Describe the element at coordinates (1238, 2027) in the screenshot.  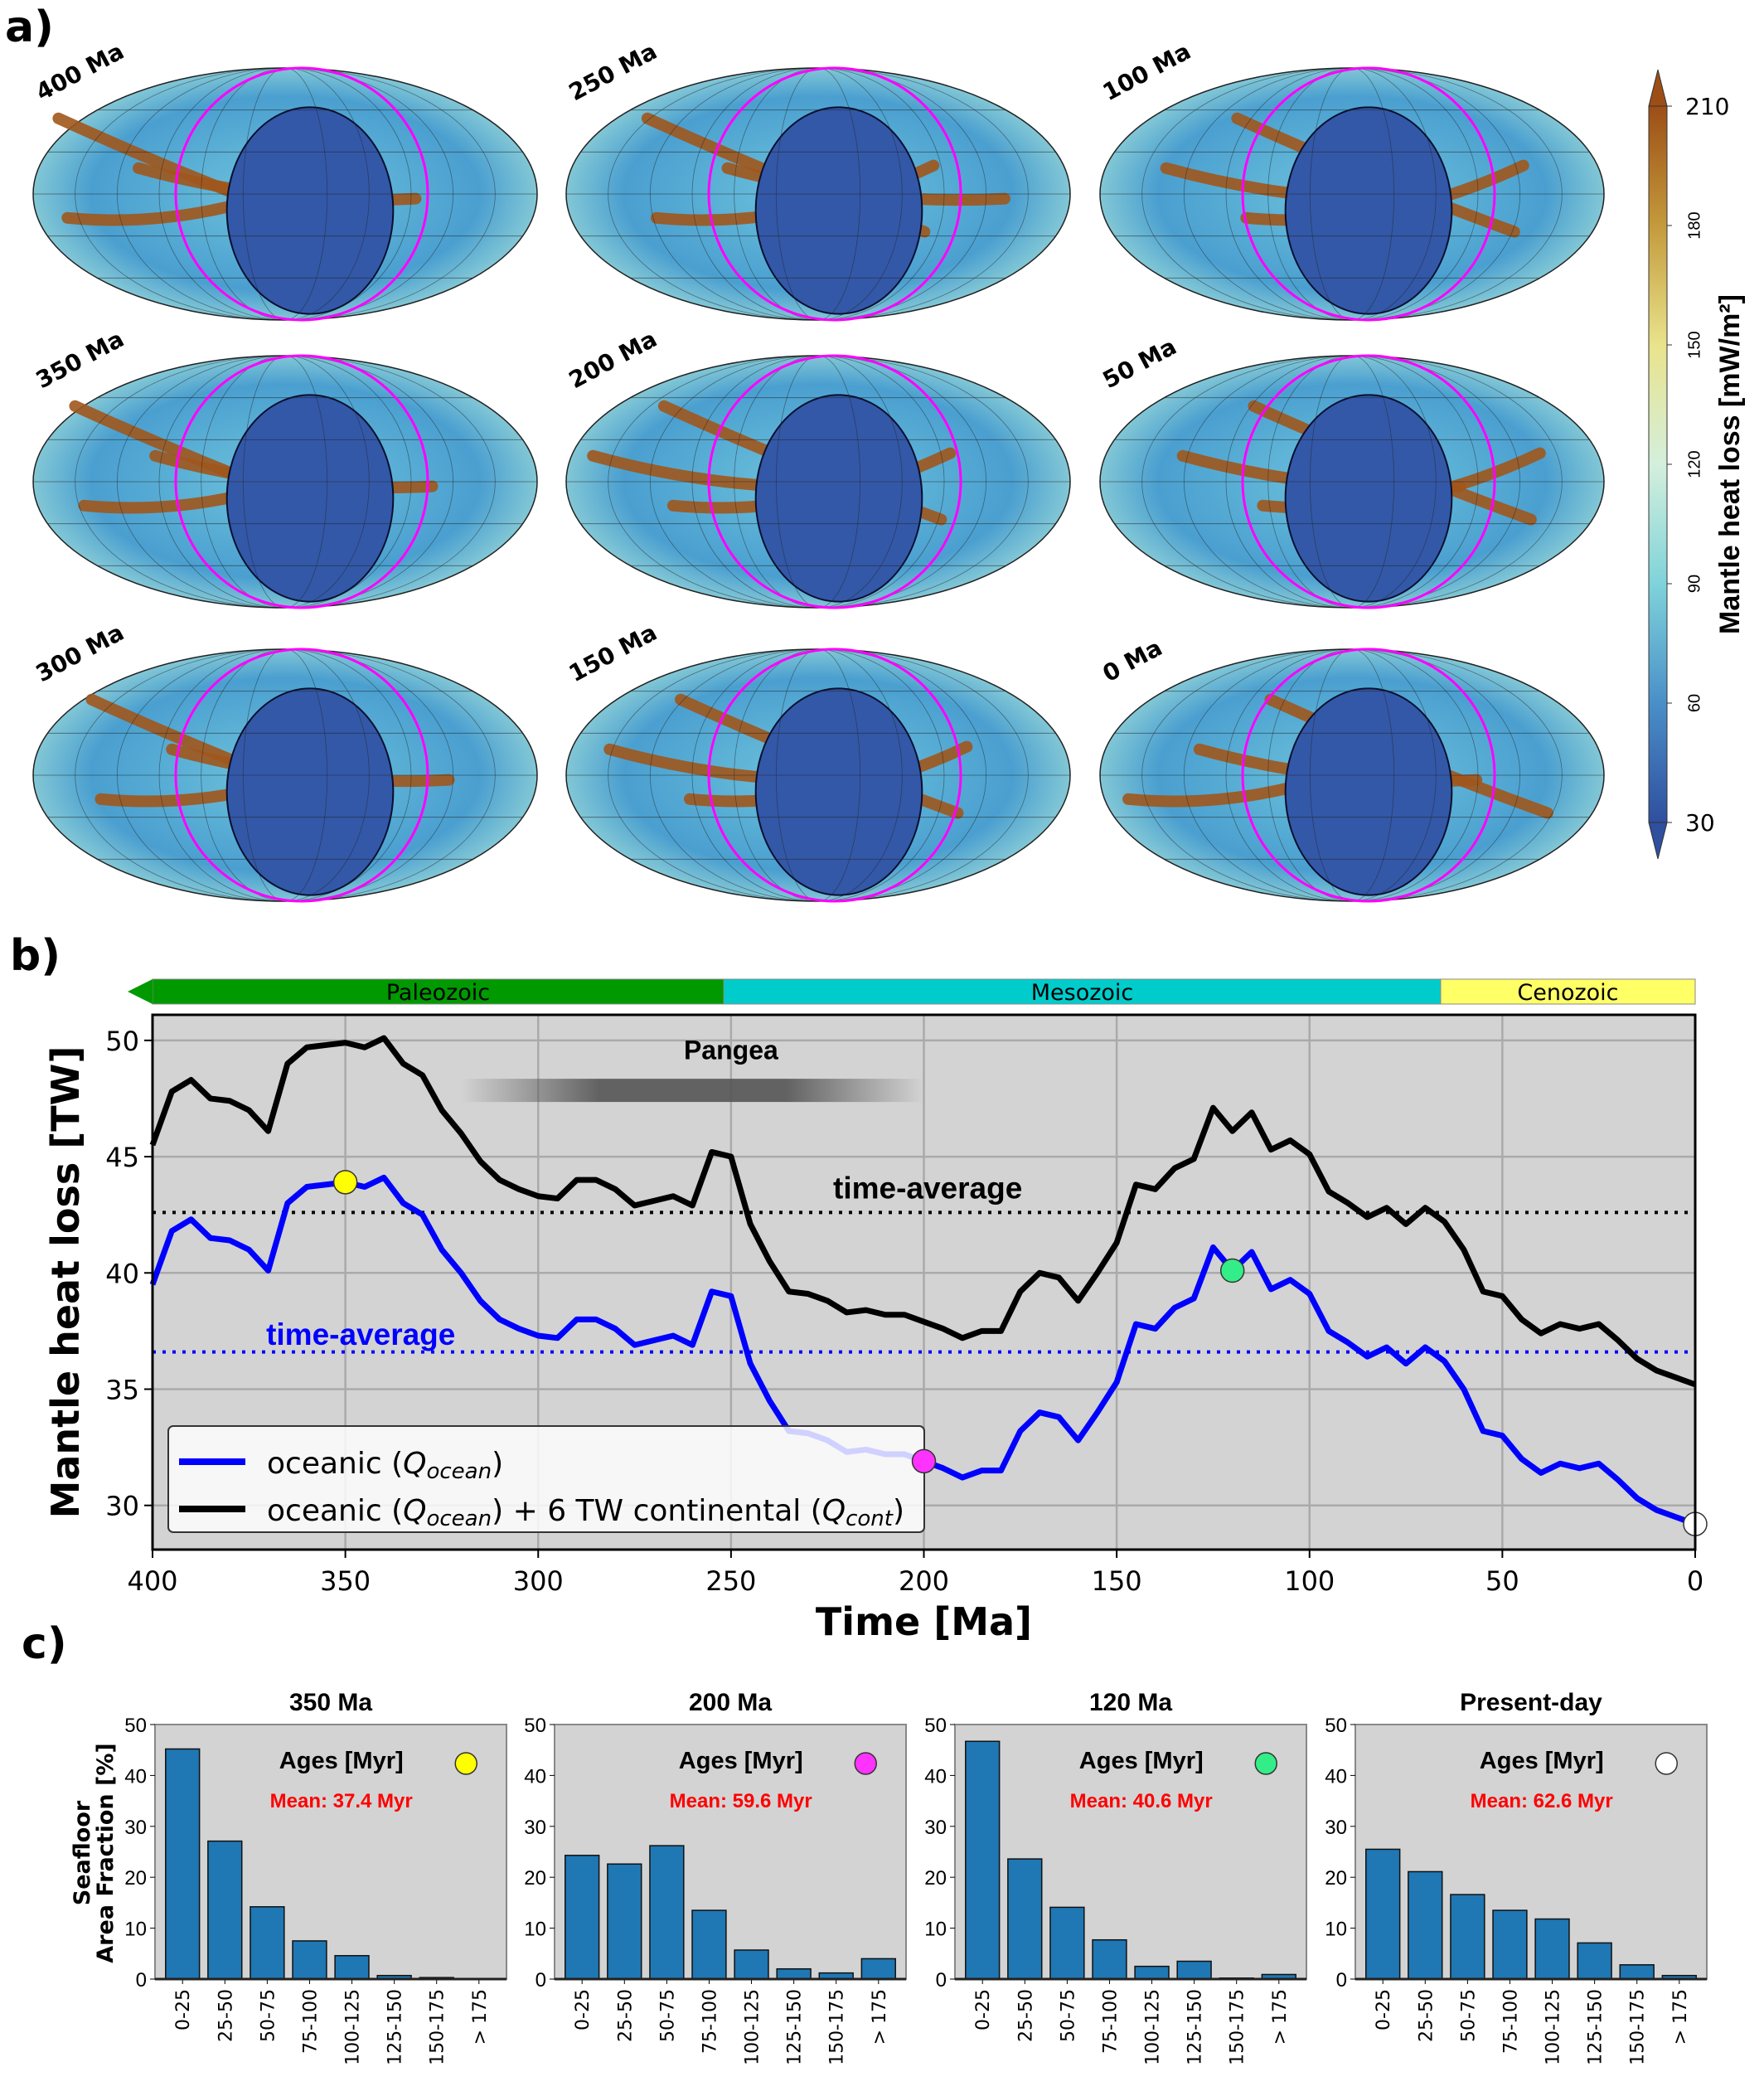
I see `x-tick-label: 150-175` at that location.